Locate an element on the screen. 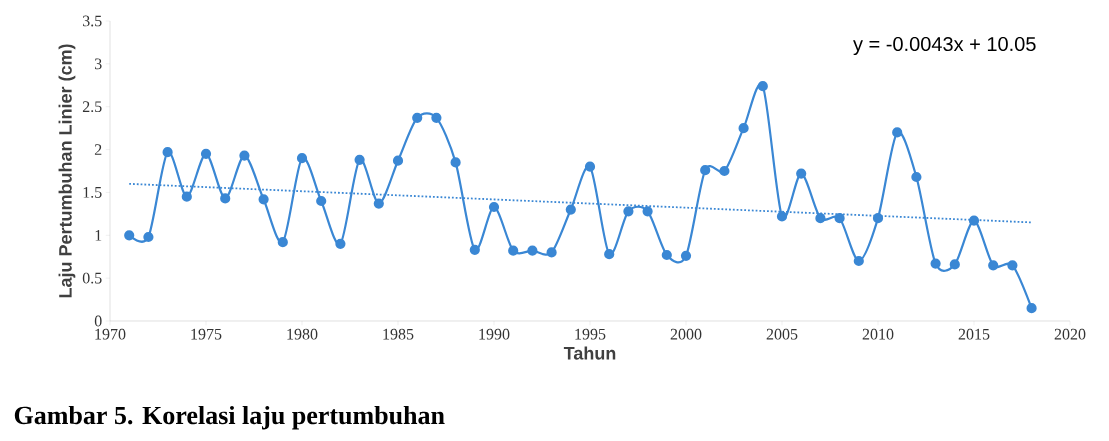 The width and height of the screenshot is (1109, 441). x-tick-label: 1985 is located at coordinates (398, 334).